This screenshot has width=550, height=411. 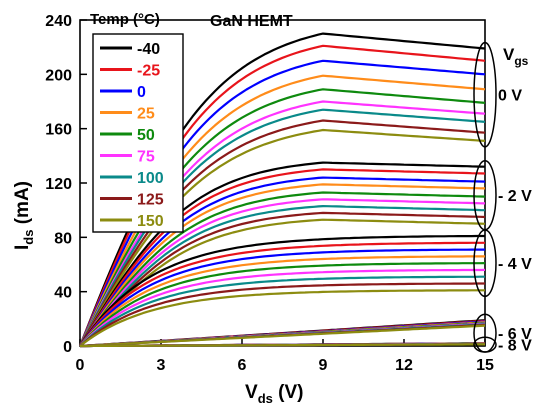 What do you see at coordinates (515, 196) in the screenshot?
I see `vgs-value-label: - 2 V` at bounding box center [515, 196].